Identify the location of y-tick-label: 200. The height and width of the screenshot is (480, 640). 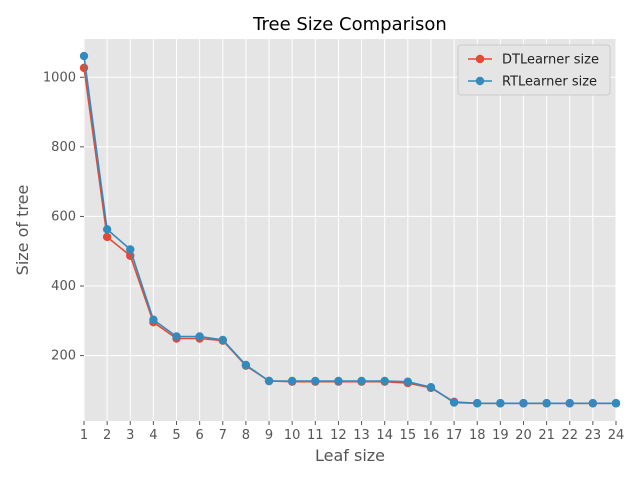
(63, 356).